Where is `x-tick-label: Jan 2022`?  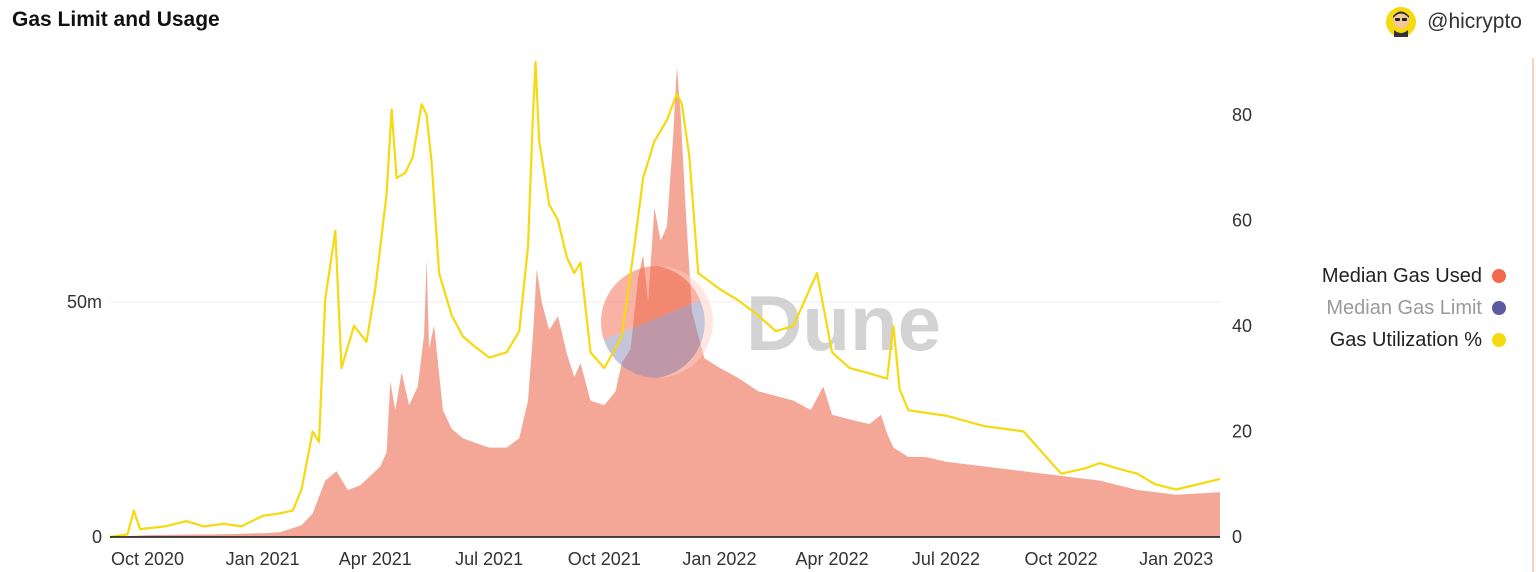
x-tick-label: Jan 2022 is located at coordinates (719, 559).